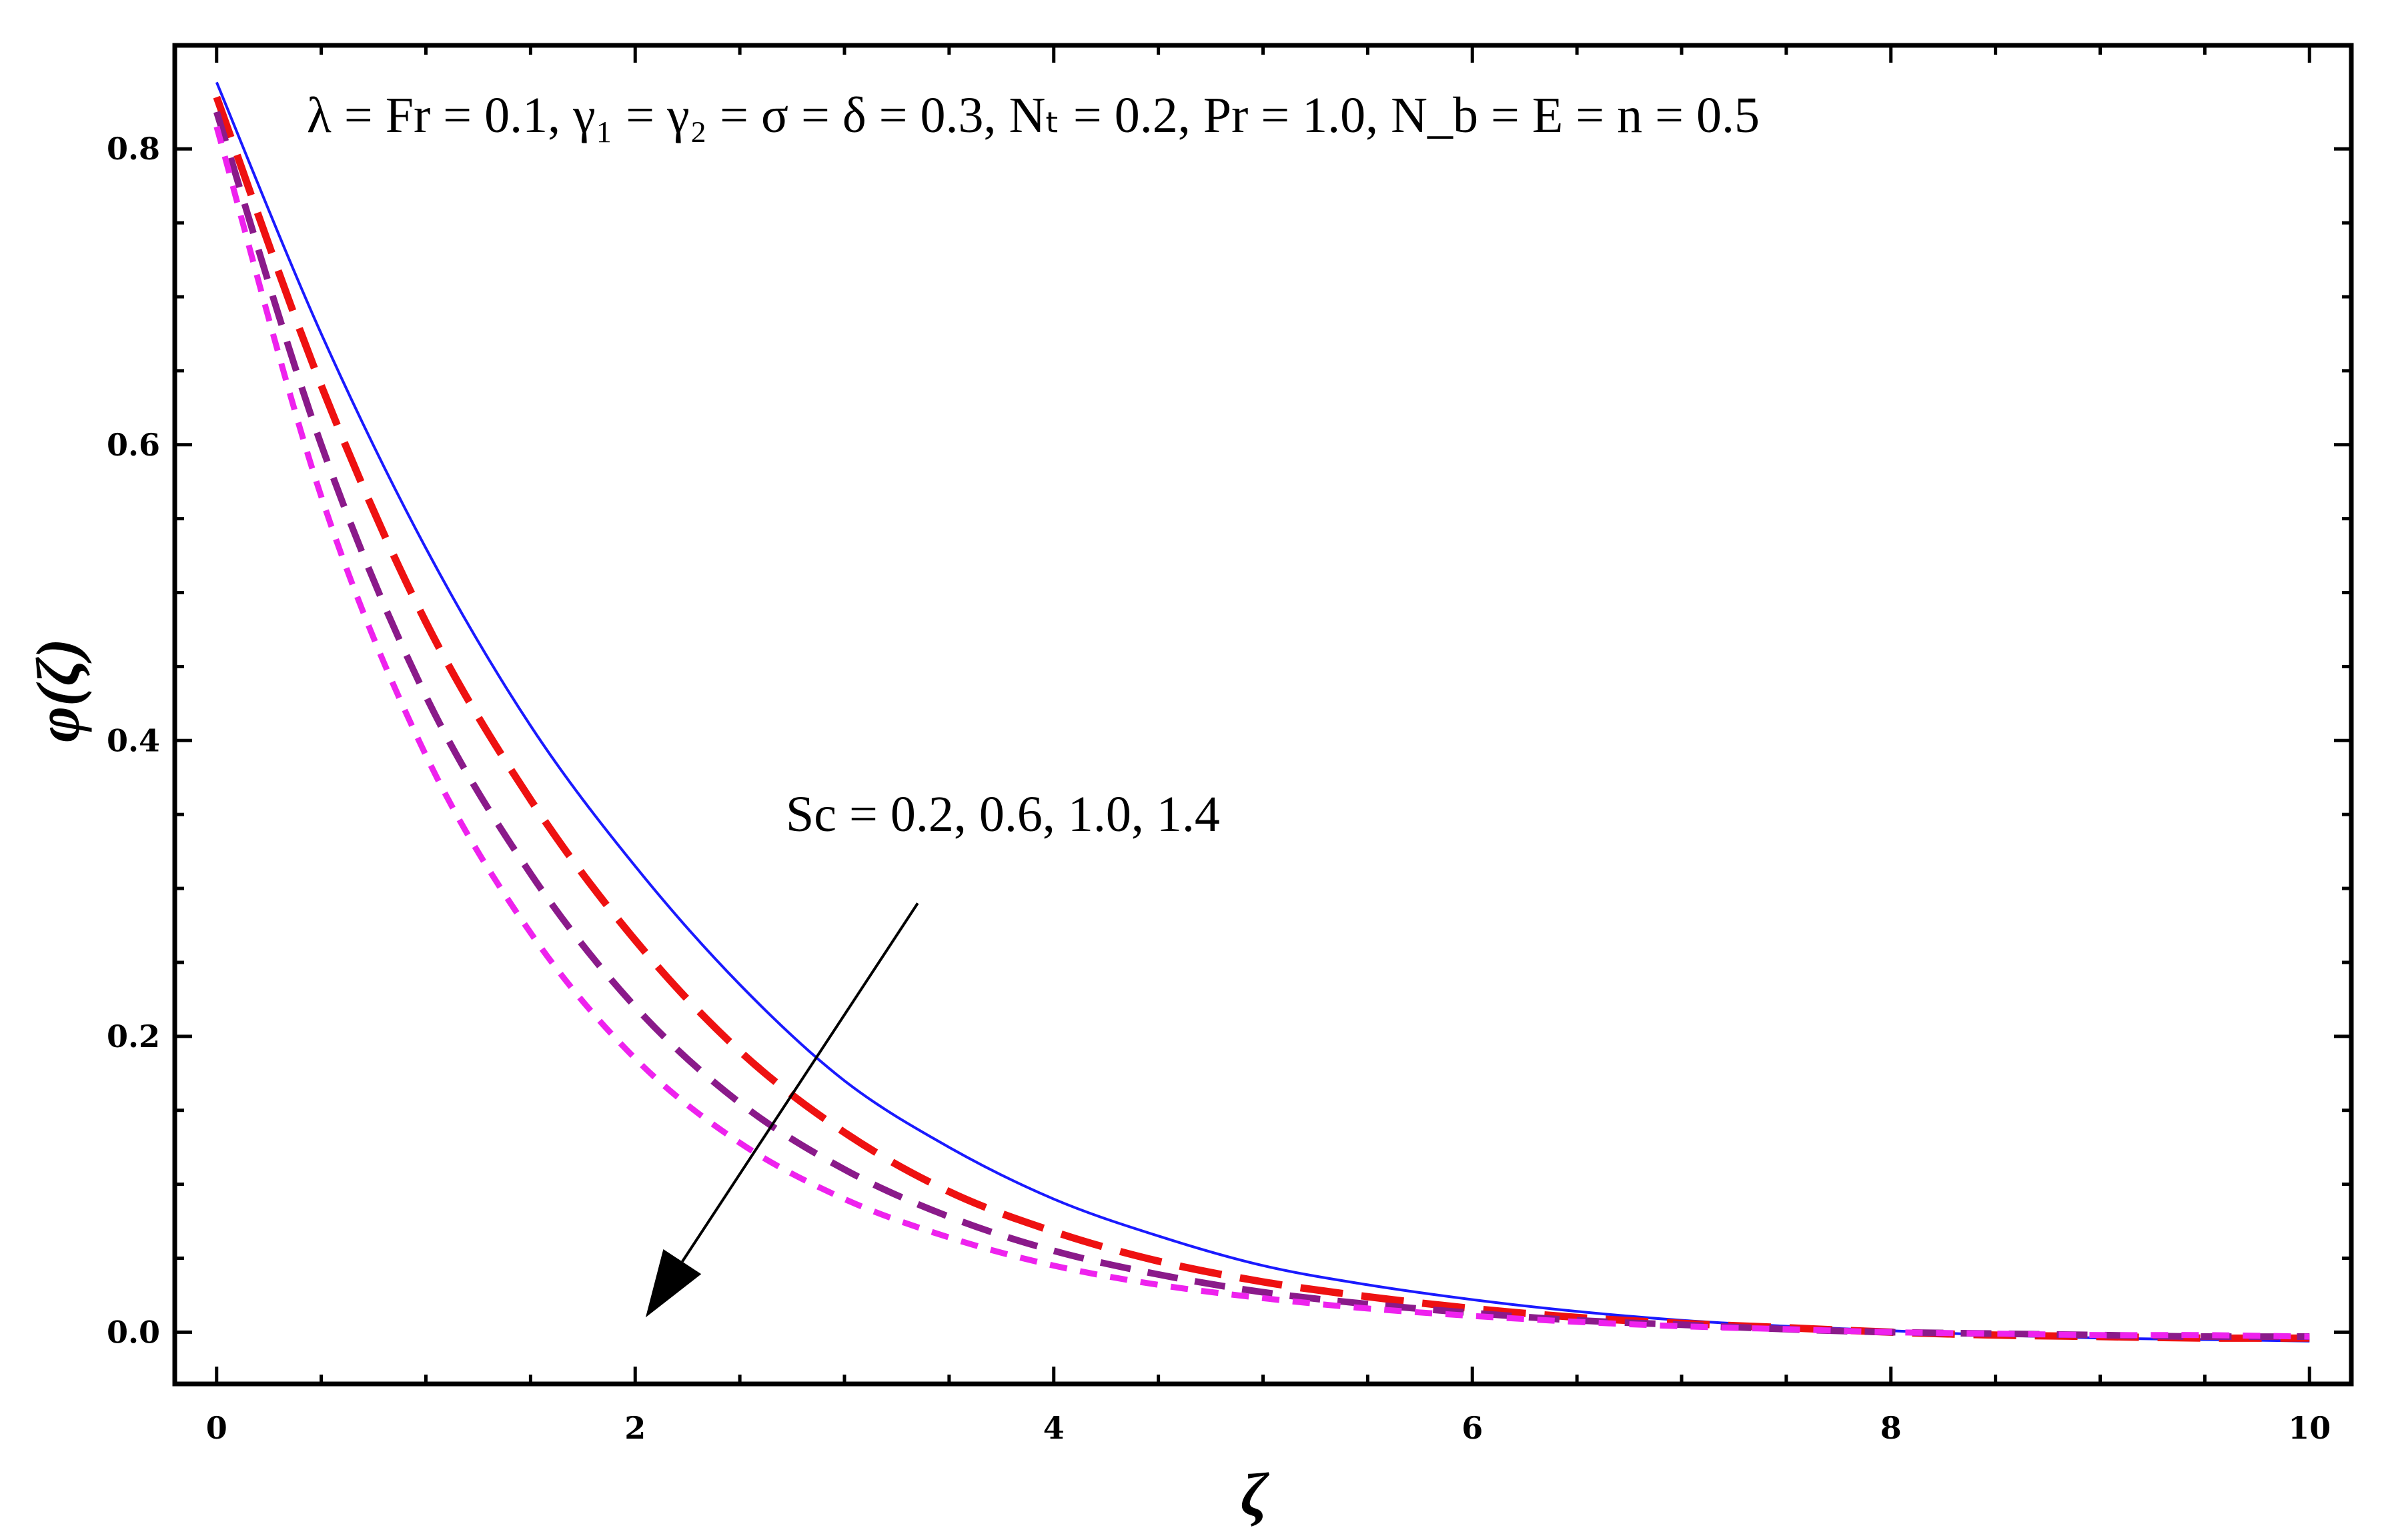  What do you see at coordinates (800, 1082) in the screenshot?
I see `arrow-shaft` at bounding box center [800, 1082].